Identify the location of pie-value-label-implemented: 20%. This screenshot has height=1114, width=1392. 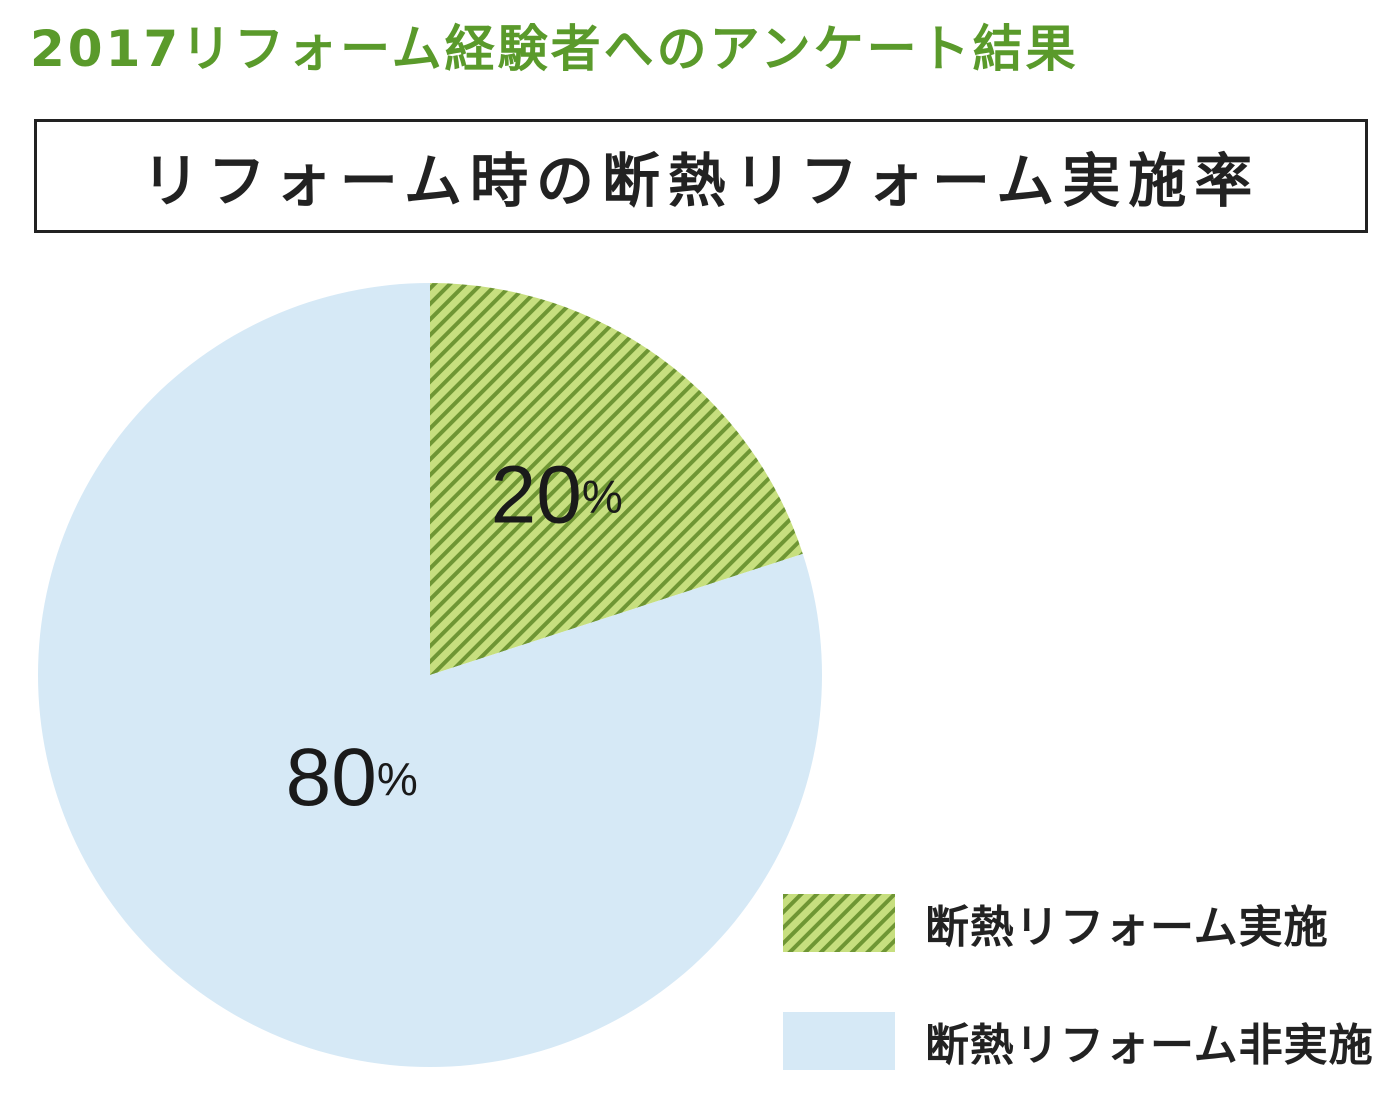
(557, 494).